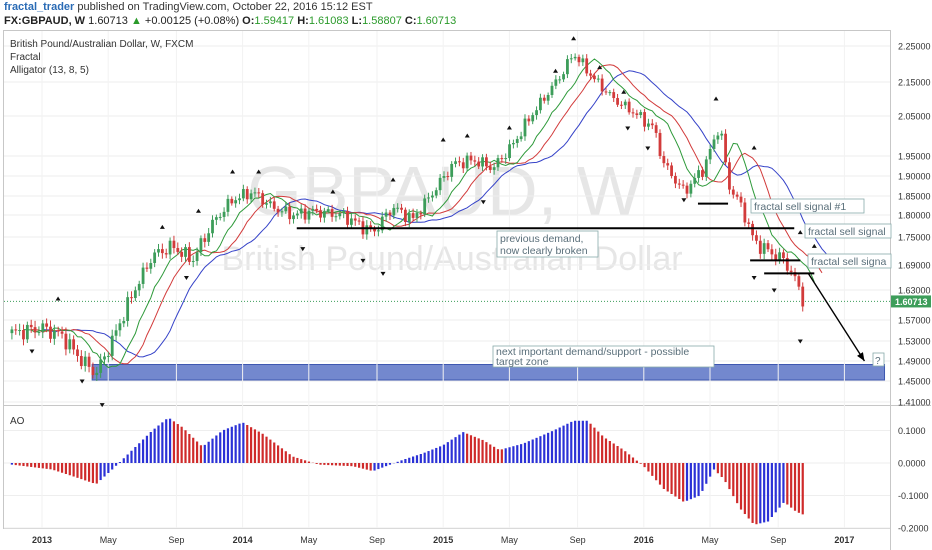  I want to click on svg-text: fractal sell signal #1, so click(800, 207).